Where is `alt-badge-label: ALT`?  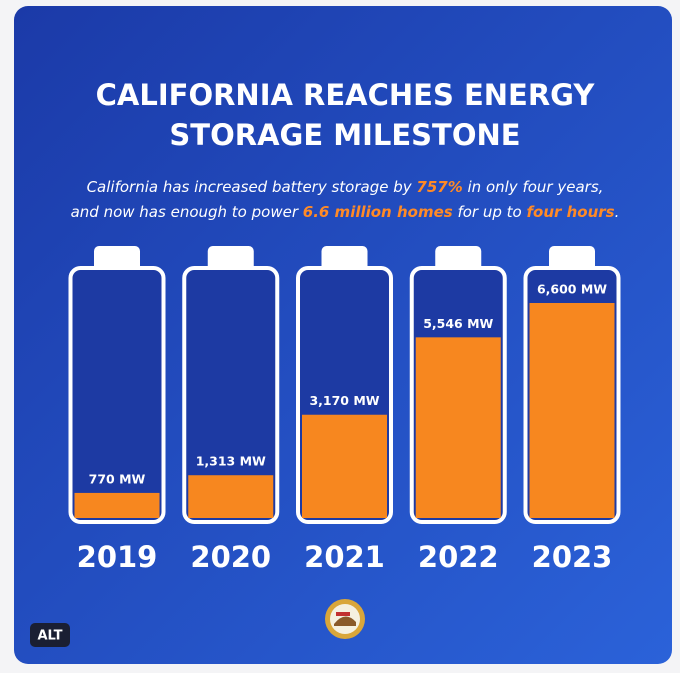
alt-badge-label: ALT is located at coordinates (49, 636).